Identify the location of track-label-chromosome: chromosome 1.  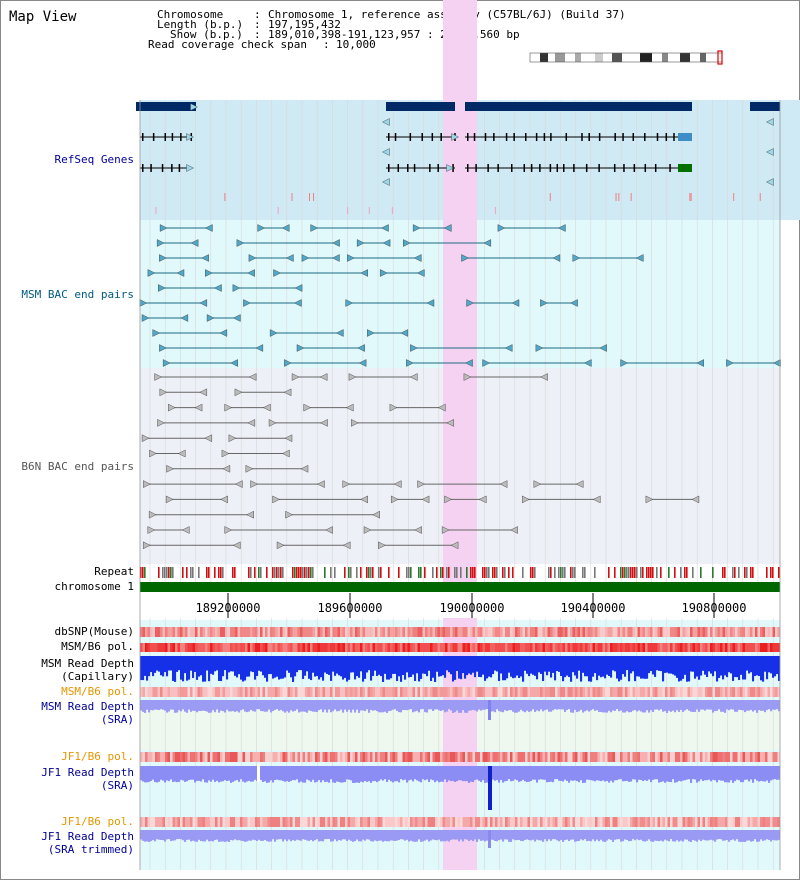
(94, 586).